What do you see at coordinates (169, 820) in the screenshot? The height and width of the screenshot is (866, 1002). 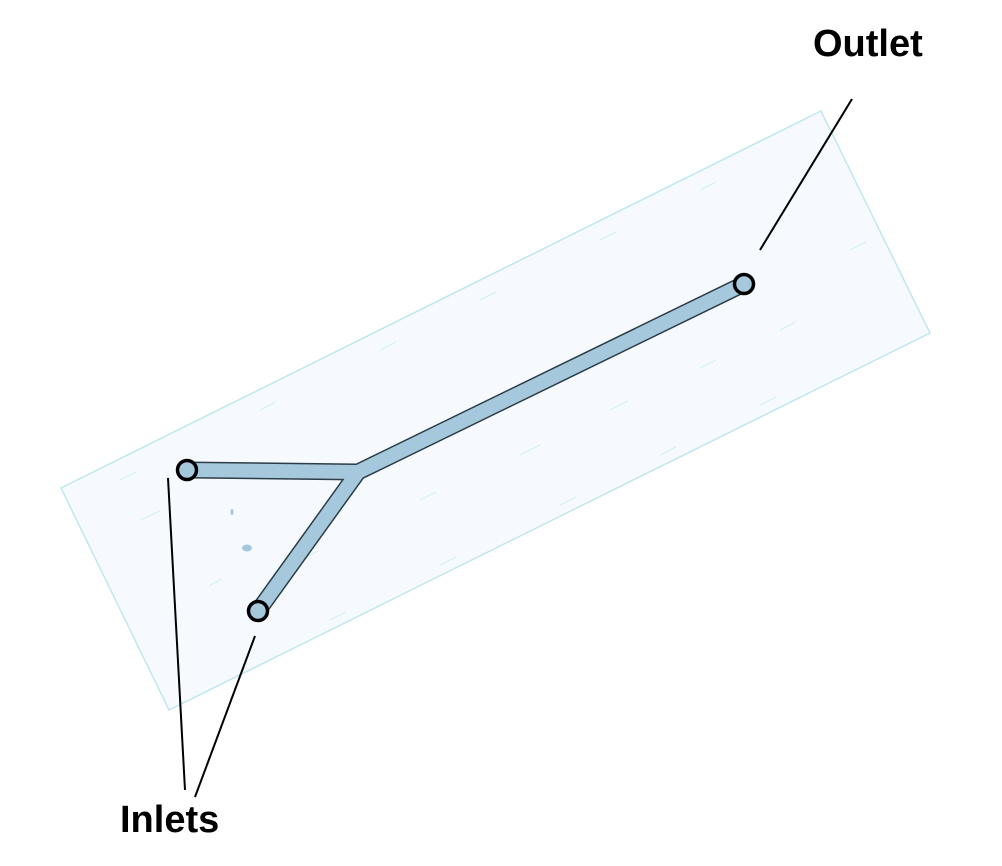 I see `inlets-label: Inlets` at bounding box center [169, 820].